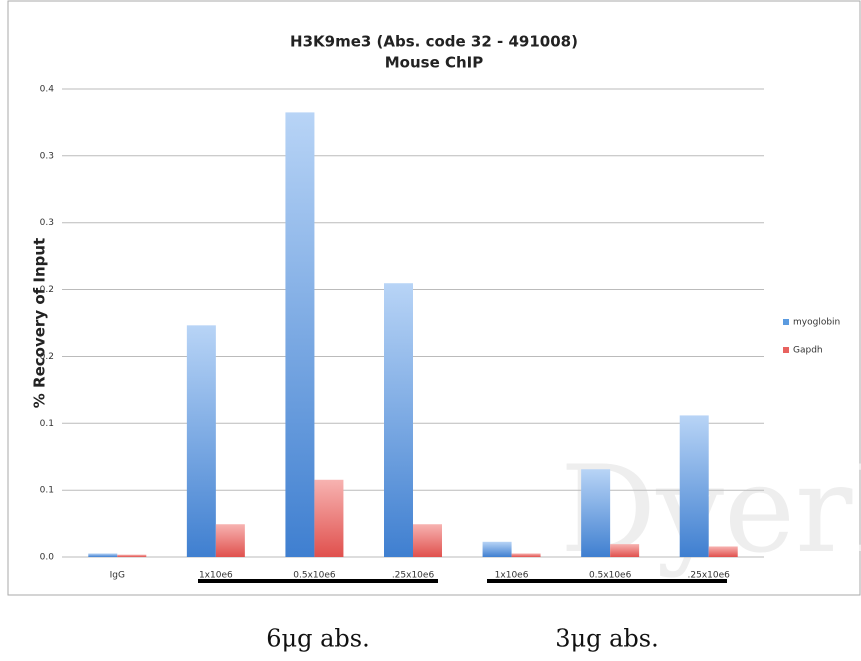  Describe the element at coordinates (434, 63) in the screenshot. I see `chart-subtitle: Mouse ChIP` at that location.